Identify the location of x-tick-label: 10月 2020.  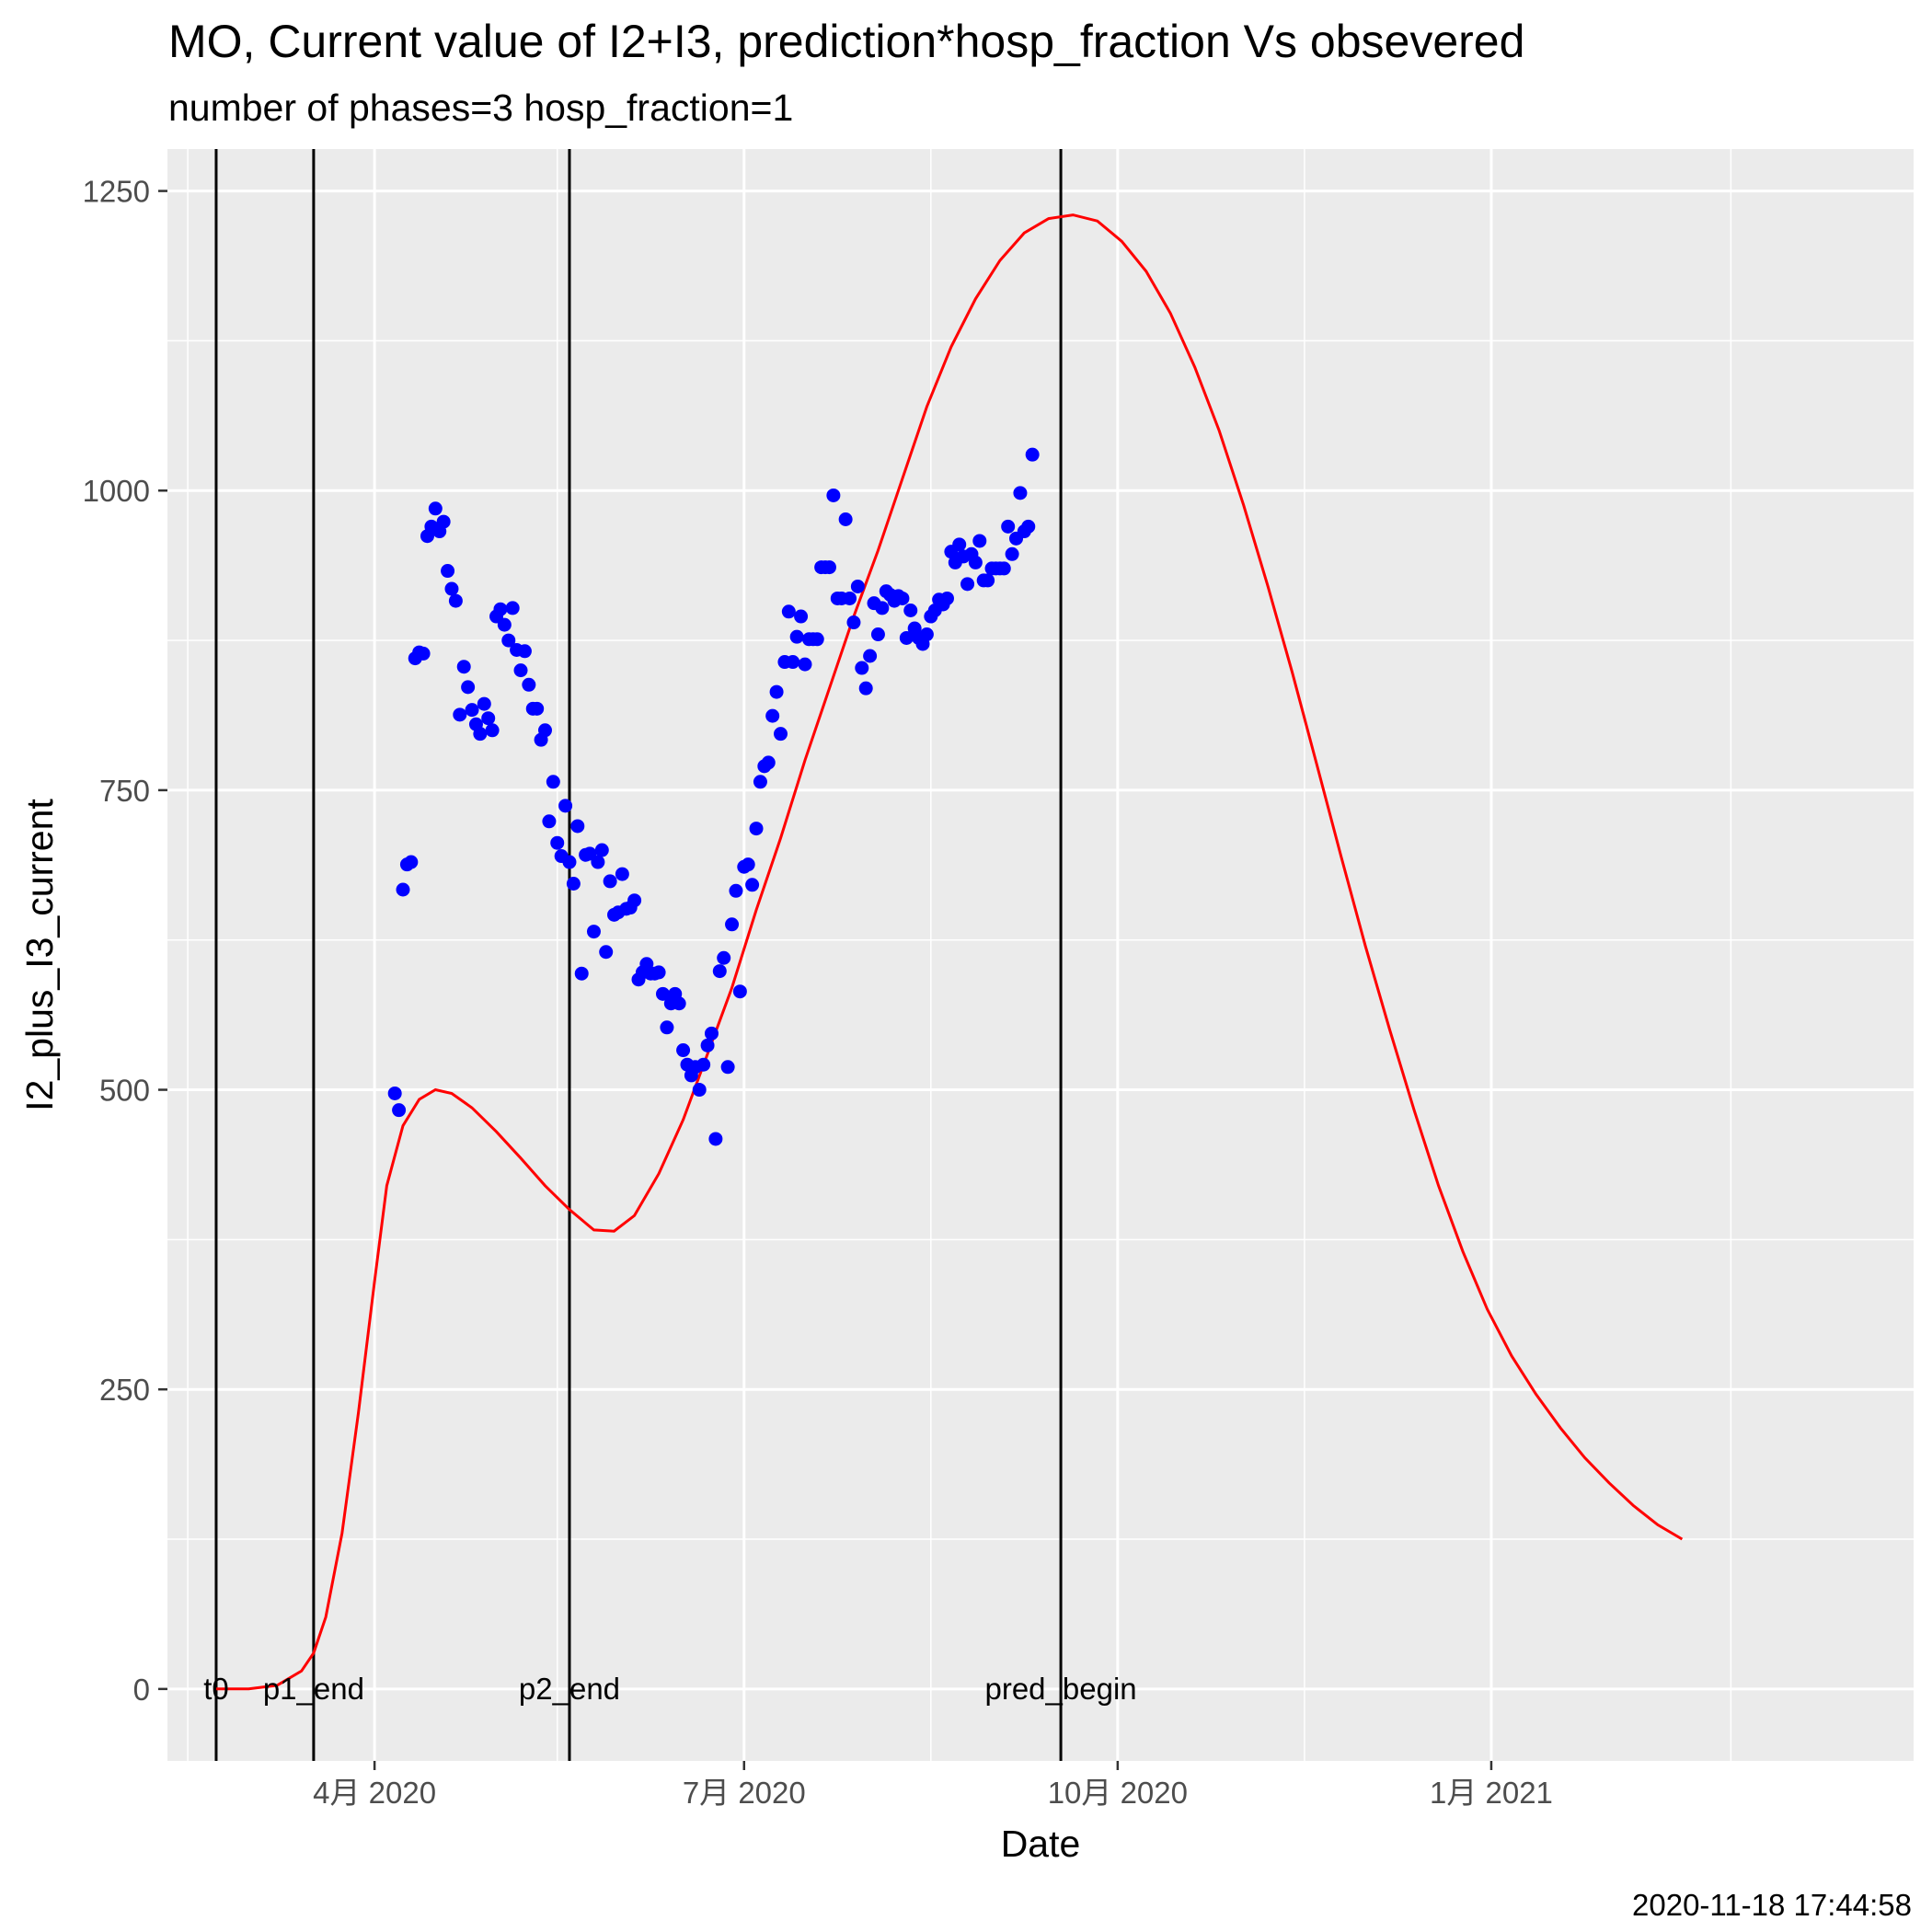
(1118, 1793).